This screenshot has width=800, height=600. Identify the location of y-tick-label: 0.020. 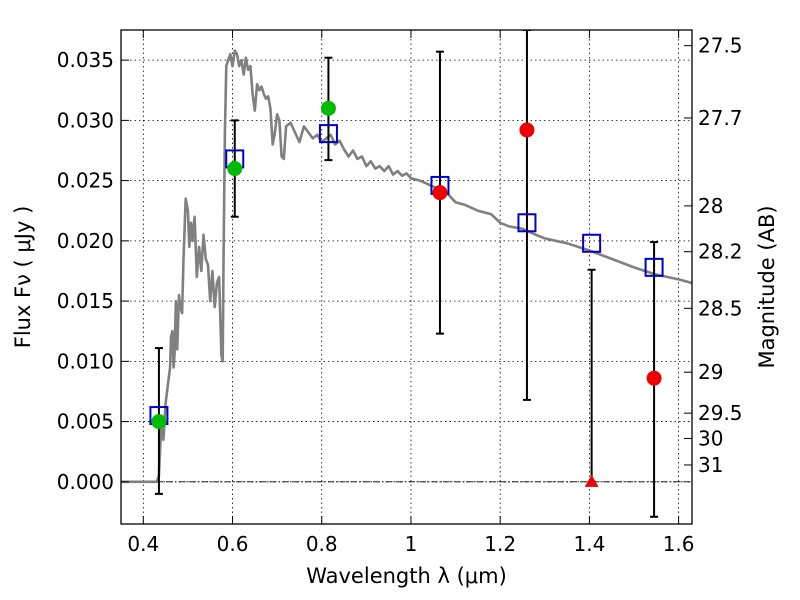
(85, 241).